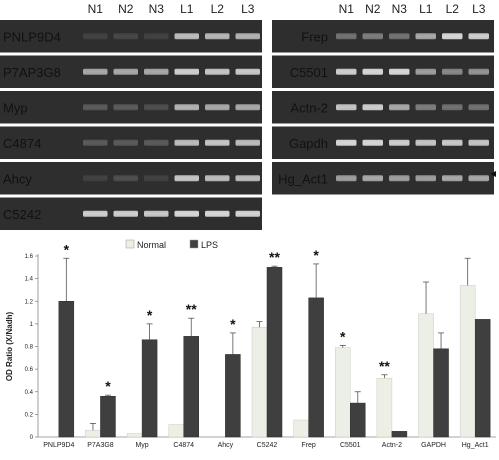 The height and width of the screenshot is (460, 499). I want to click on bar-lps-myp, so click(149, 388).